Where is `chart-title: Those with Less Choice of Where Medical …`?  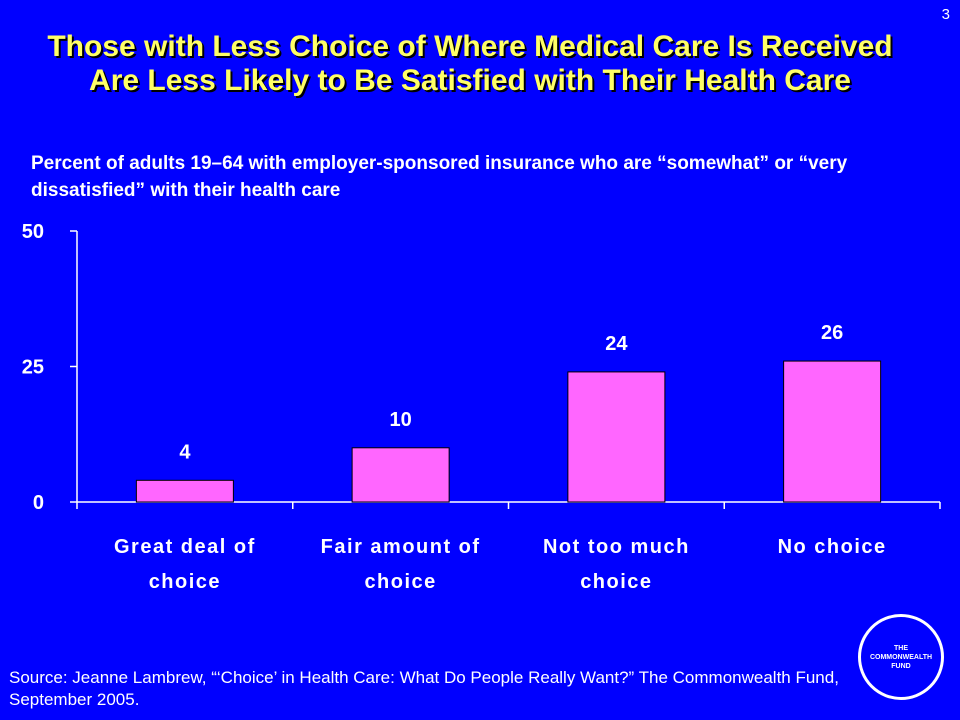 chart-title: Those with Less Choice of Where Medical … is located at coordinates (470, 63).